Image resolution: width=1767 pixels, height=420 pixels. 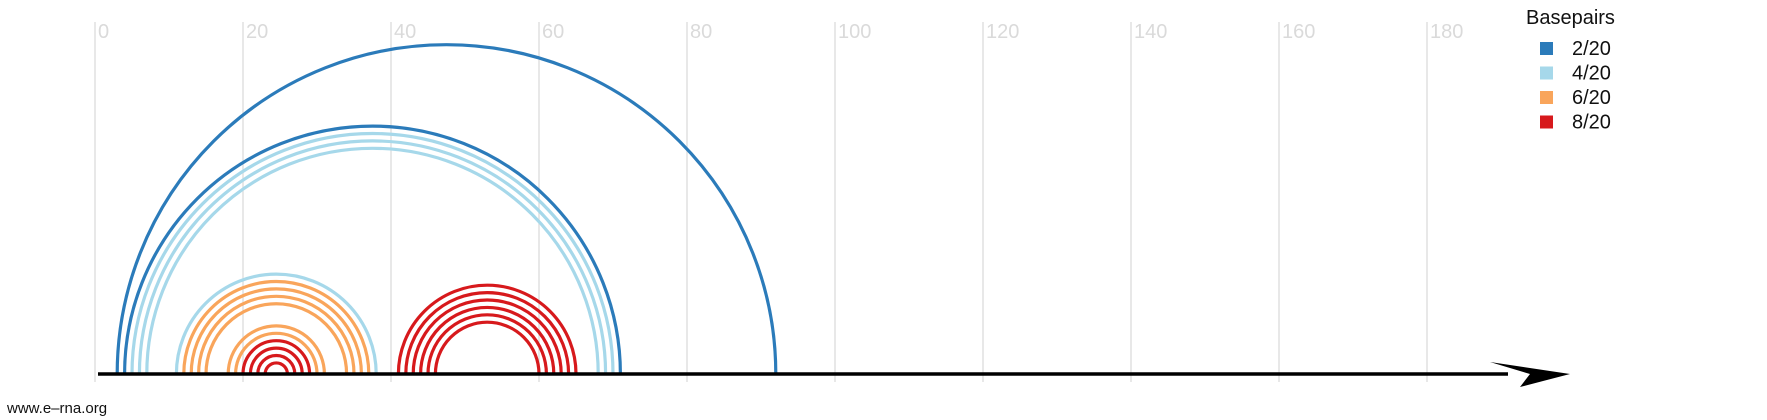 What do you see at coordinates (405, 32) in the screenshot?
I see `x-tick-label: 40` at bounding box center [405, 32].